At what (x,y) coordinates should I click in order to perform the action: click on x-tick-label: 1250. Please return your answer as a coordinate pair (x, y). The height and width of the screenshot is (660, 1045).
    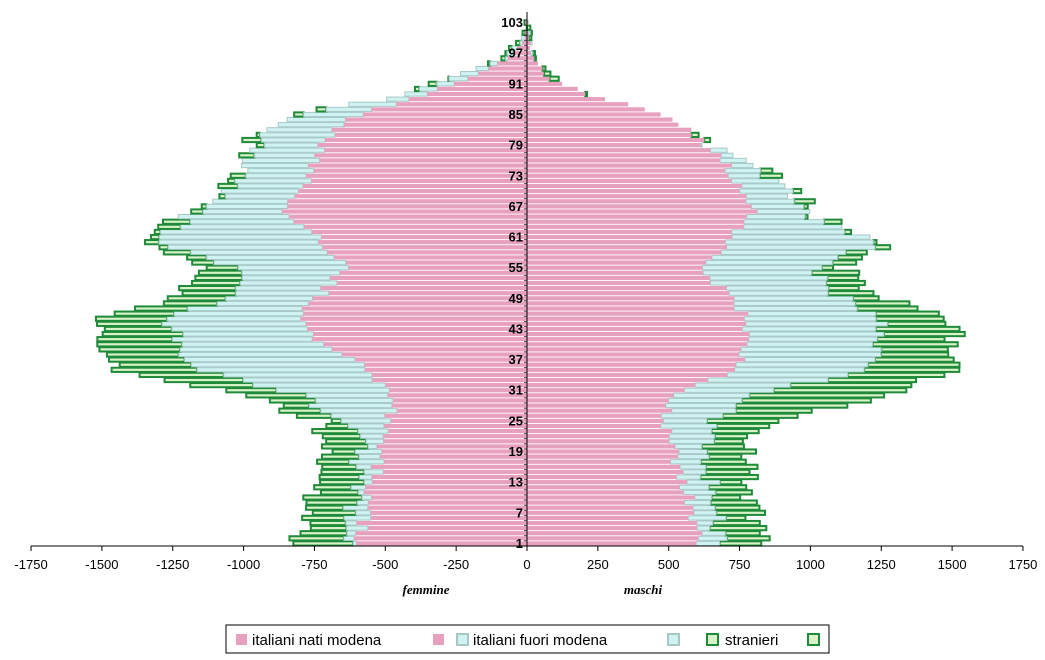
    Looking at the image, I should click on (881, 564).